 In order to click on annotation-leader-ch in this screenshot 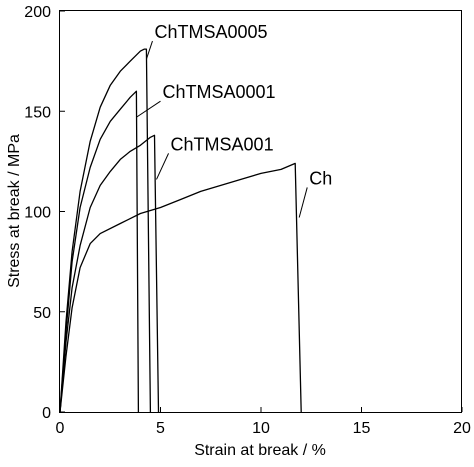, I will do `click(303, 202)`.